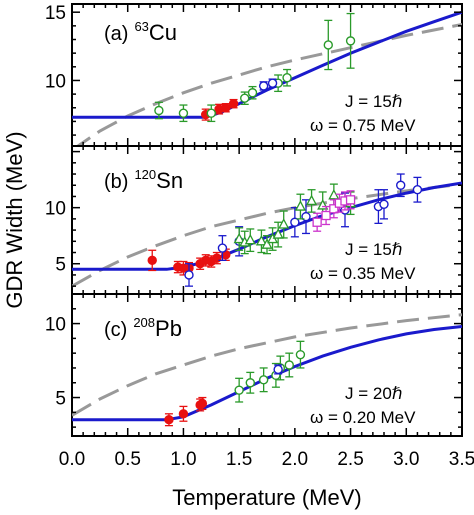  What do you see at coordinates (295, 459) in the screenshot?
I see `x-tick-label-2.0: 2.0` at bounding box center [295, 459].